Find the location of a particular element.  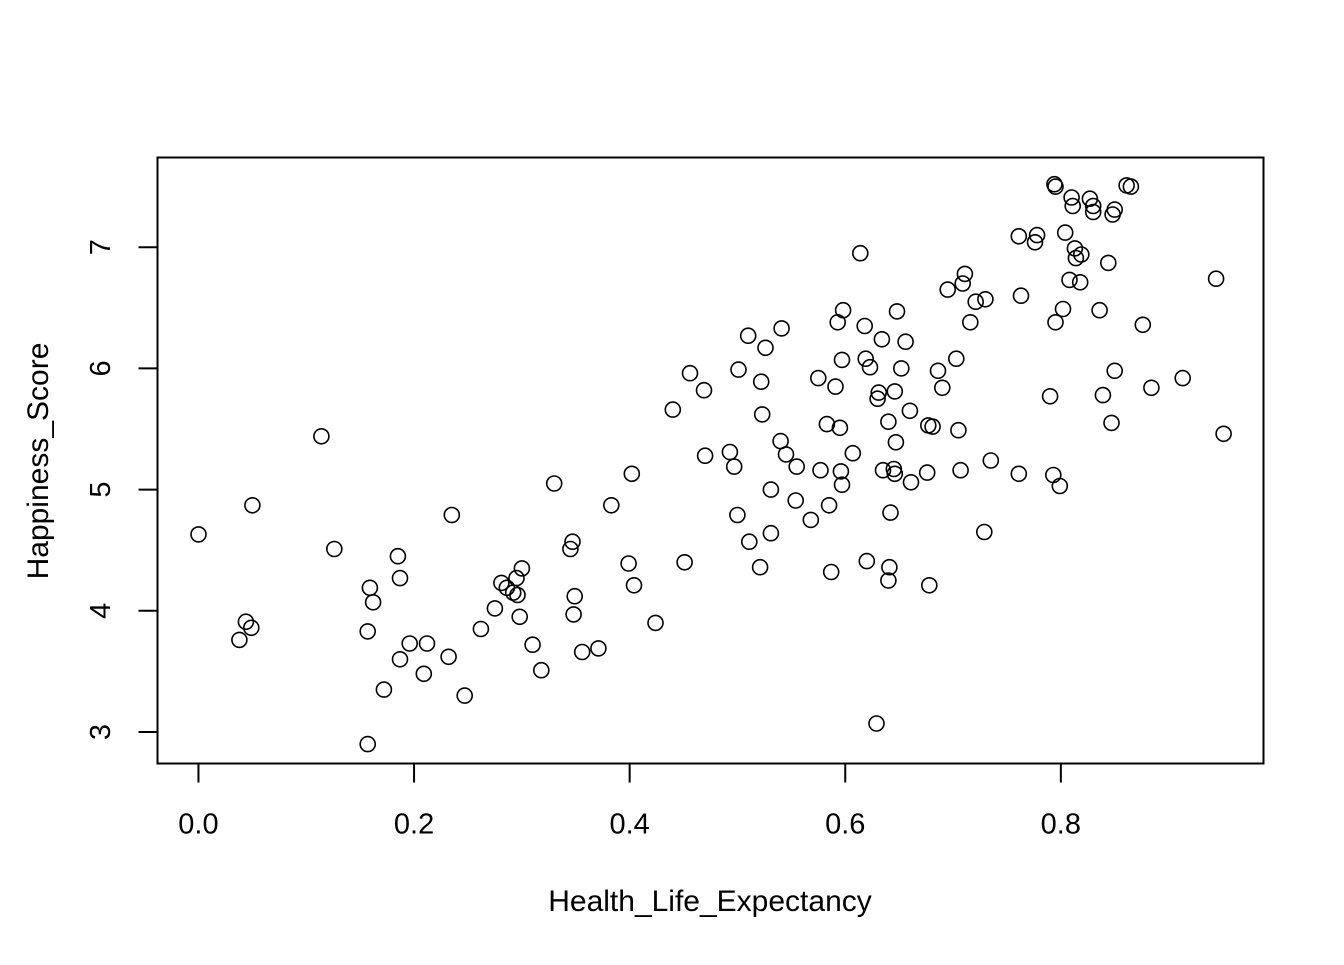

x-tick-label: 0.6 is located at coordinates (845, 825).